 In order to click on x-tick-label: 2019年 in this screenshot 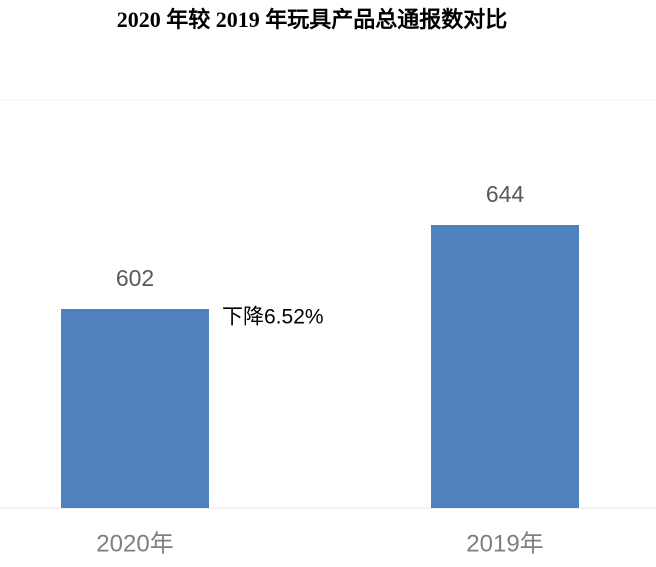, I will do `click(504, 543)`.